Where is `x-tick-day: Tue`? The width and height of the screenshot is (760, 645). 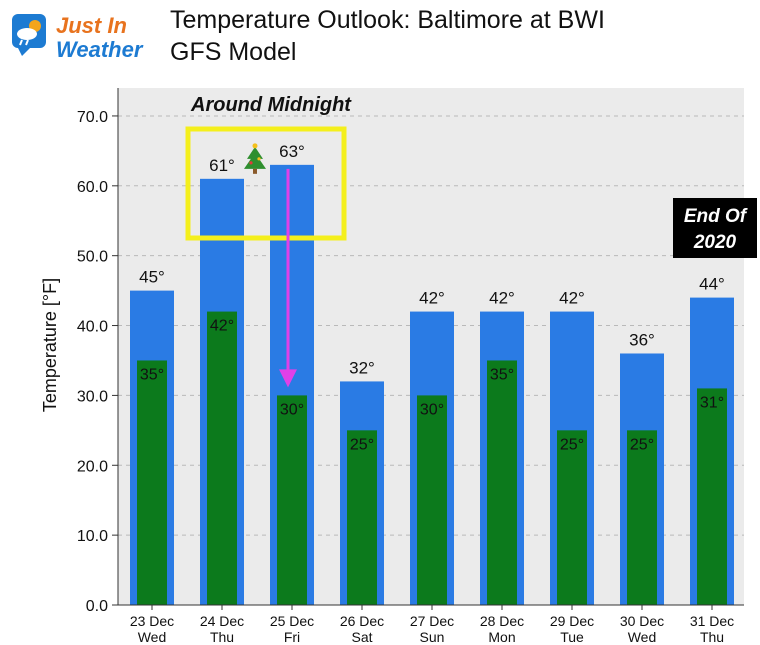 x-tick-day: Tue is located at coordinates (572, 637).